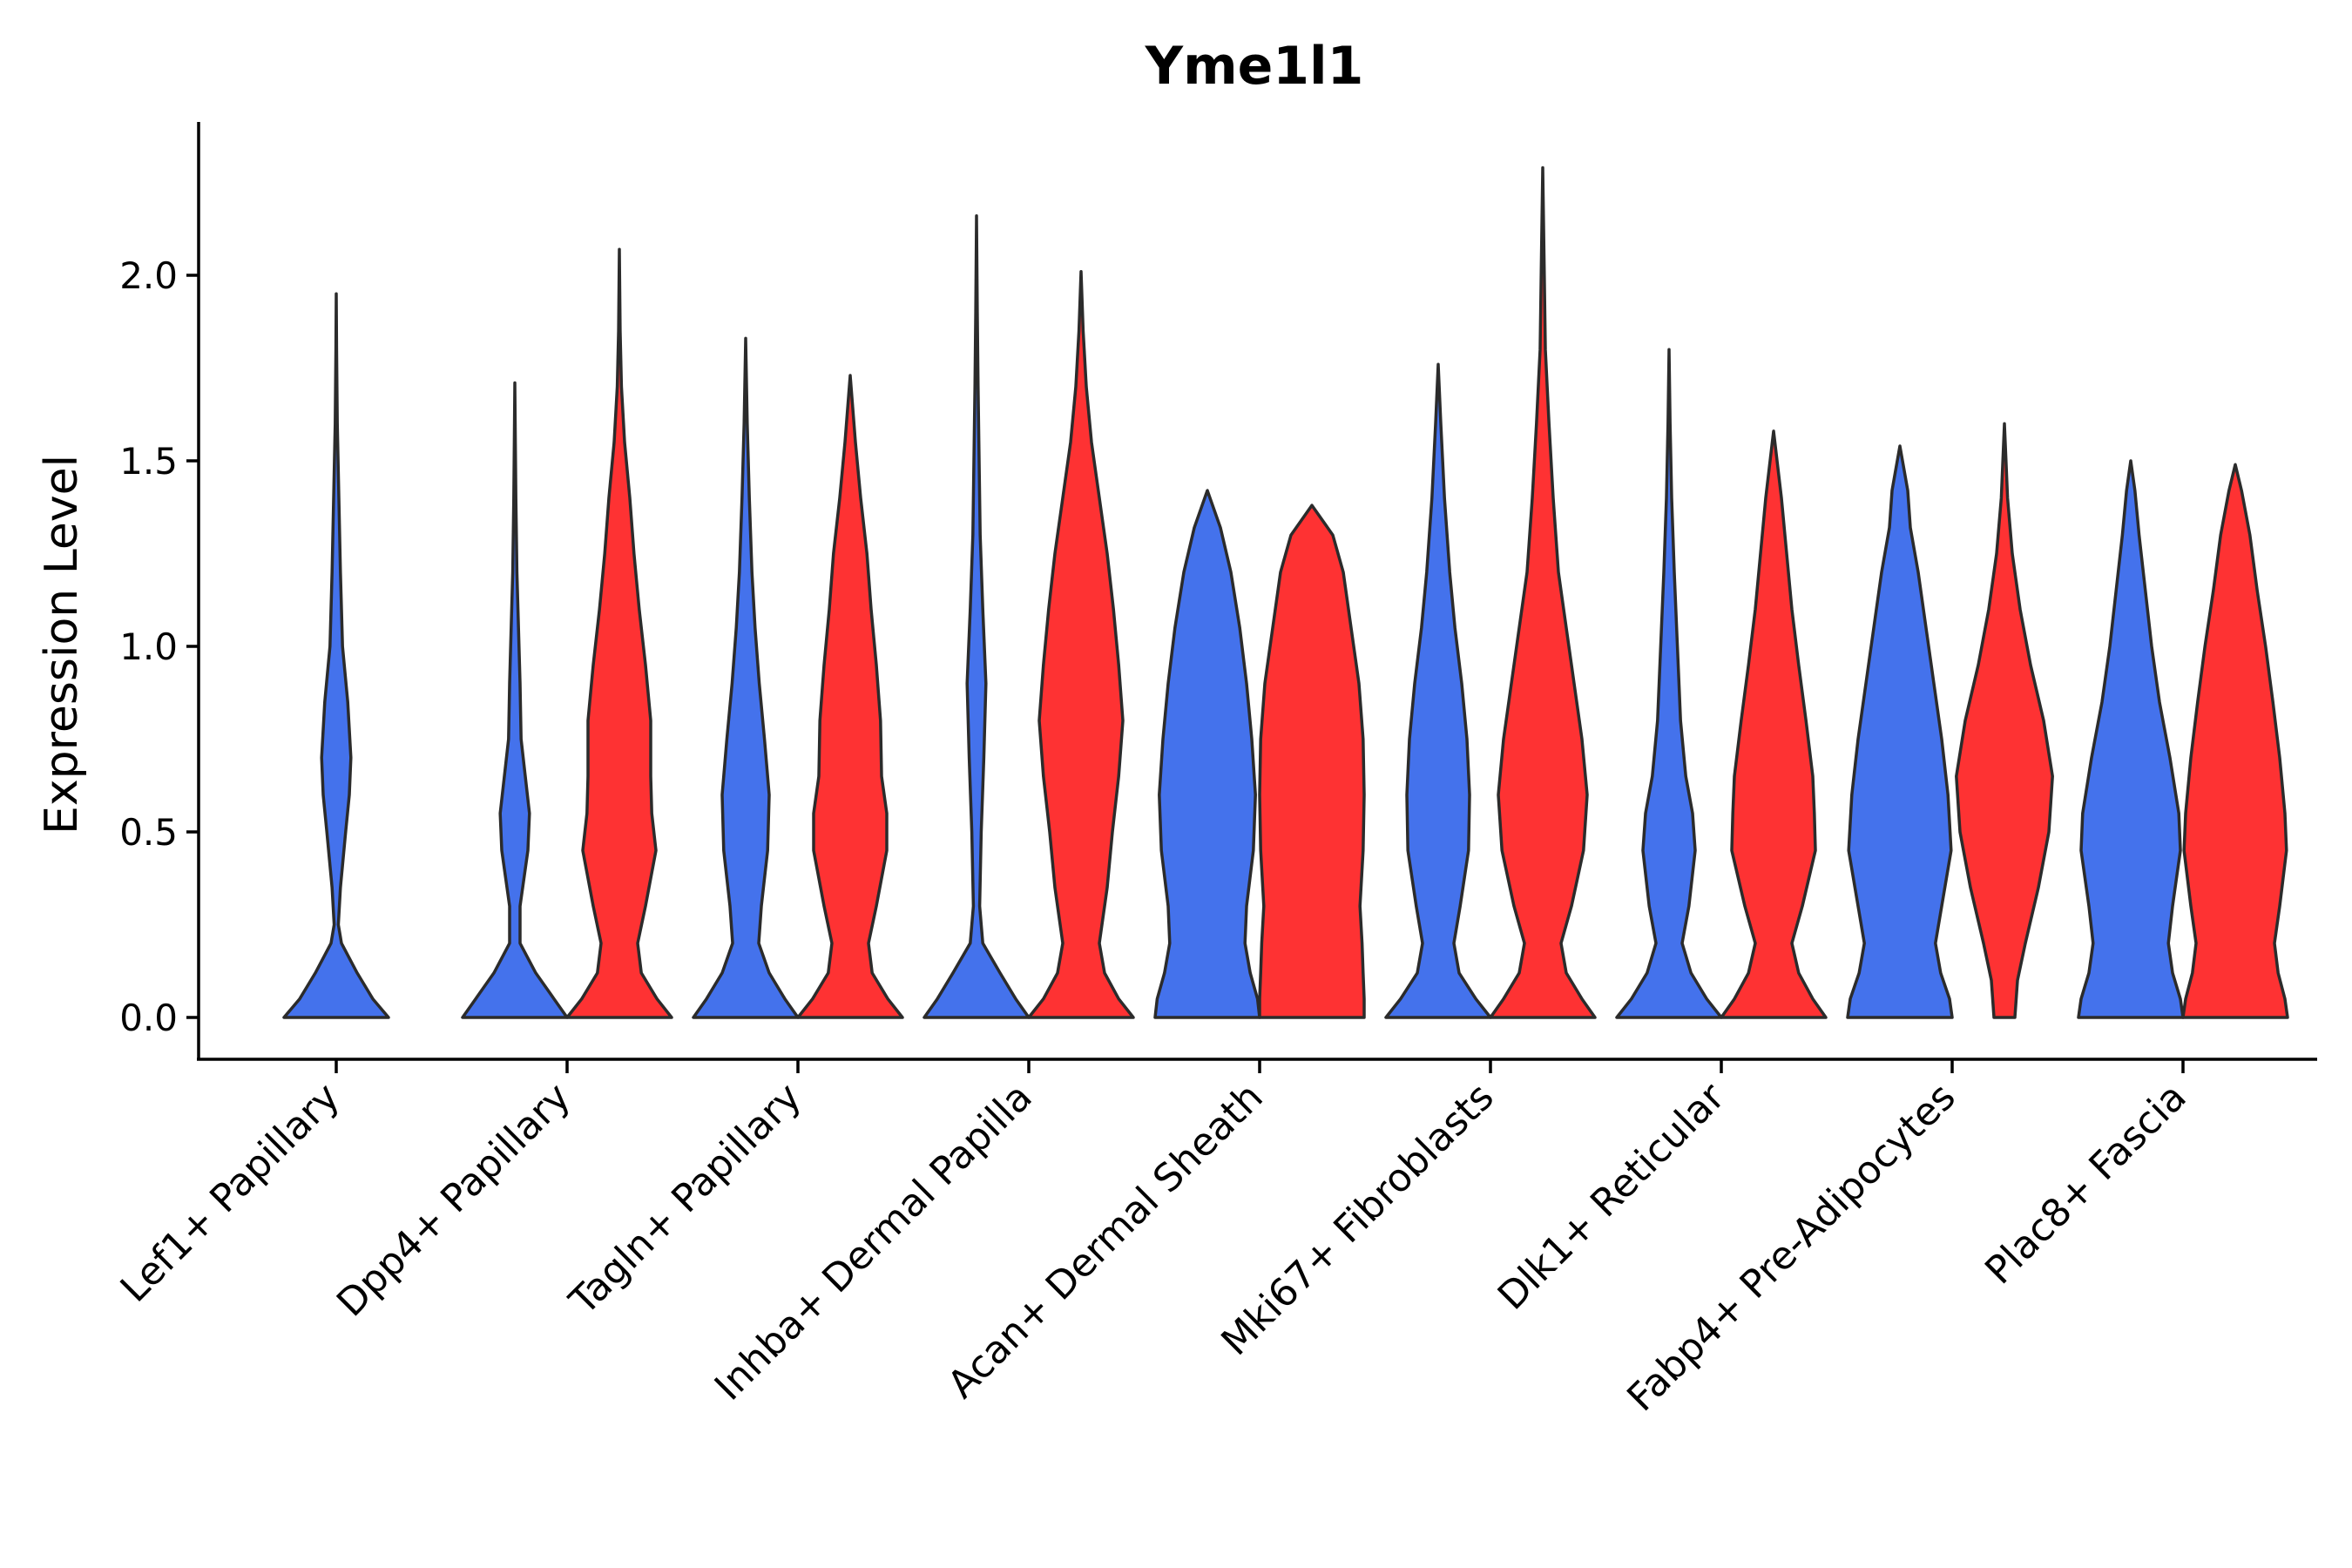  Describe the element at coordinates (453, 1201) in the screenshot. I see `x-tick-label: Dpp4+ Papillary` at that location.